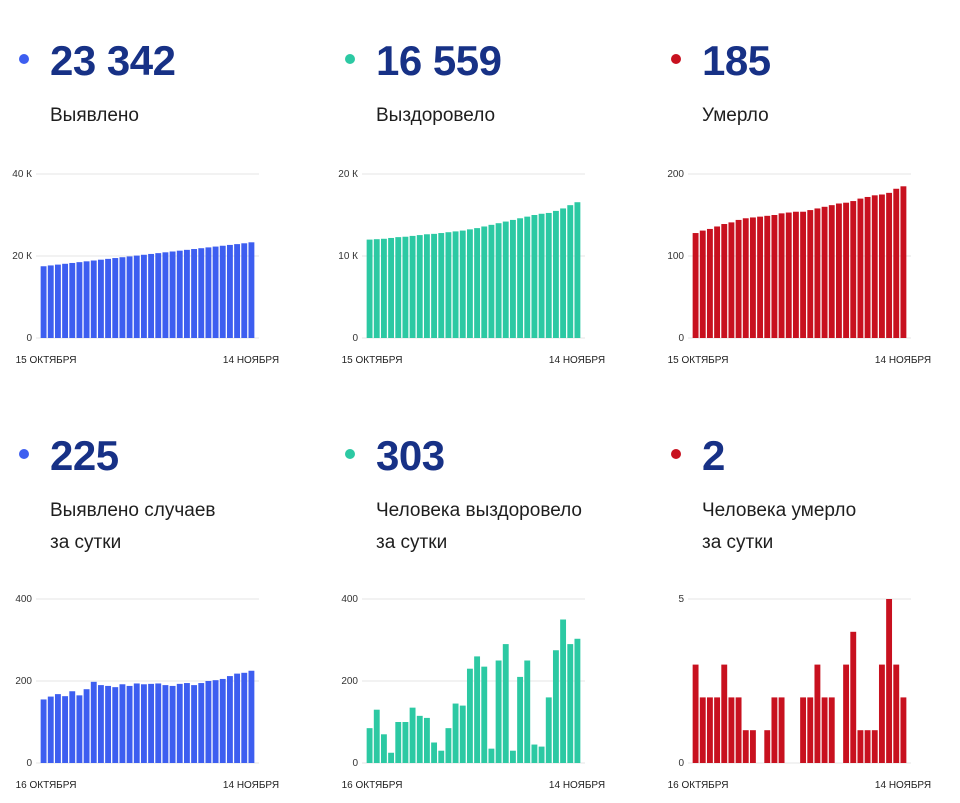  I want to click on chart-daily-recovered: 0 200 400 16 ОКТЯБРЯ 14 НОЯБРЯ, so click(473, 692).